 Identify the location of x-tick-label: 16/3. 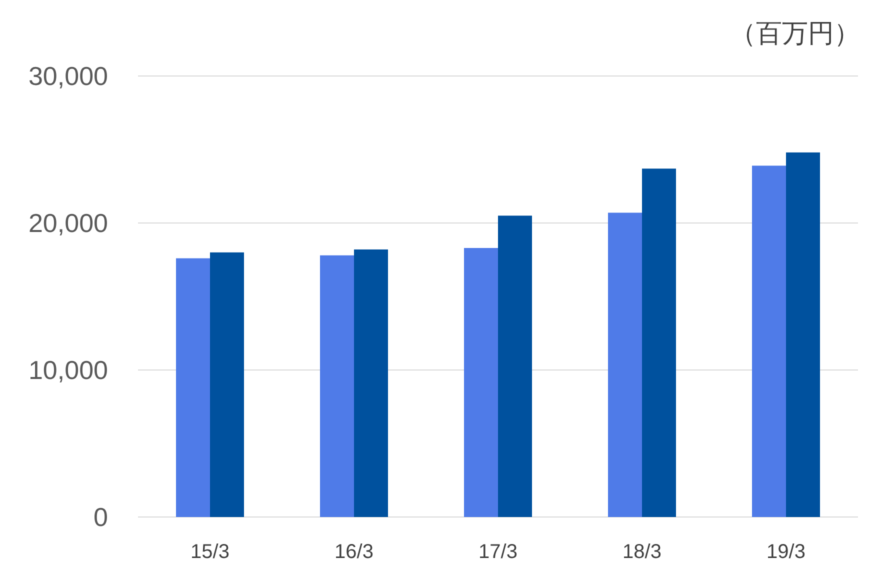
(354, 552).